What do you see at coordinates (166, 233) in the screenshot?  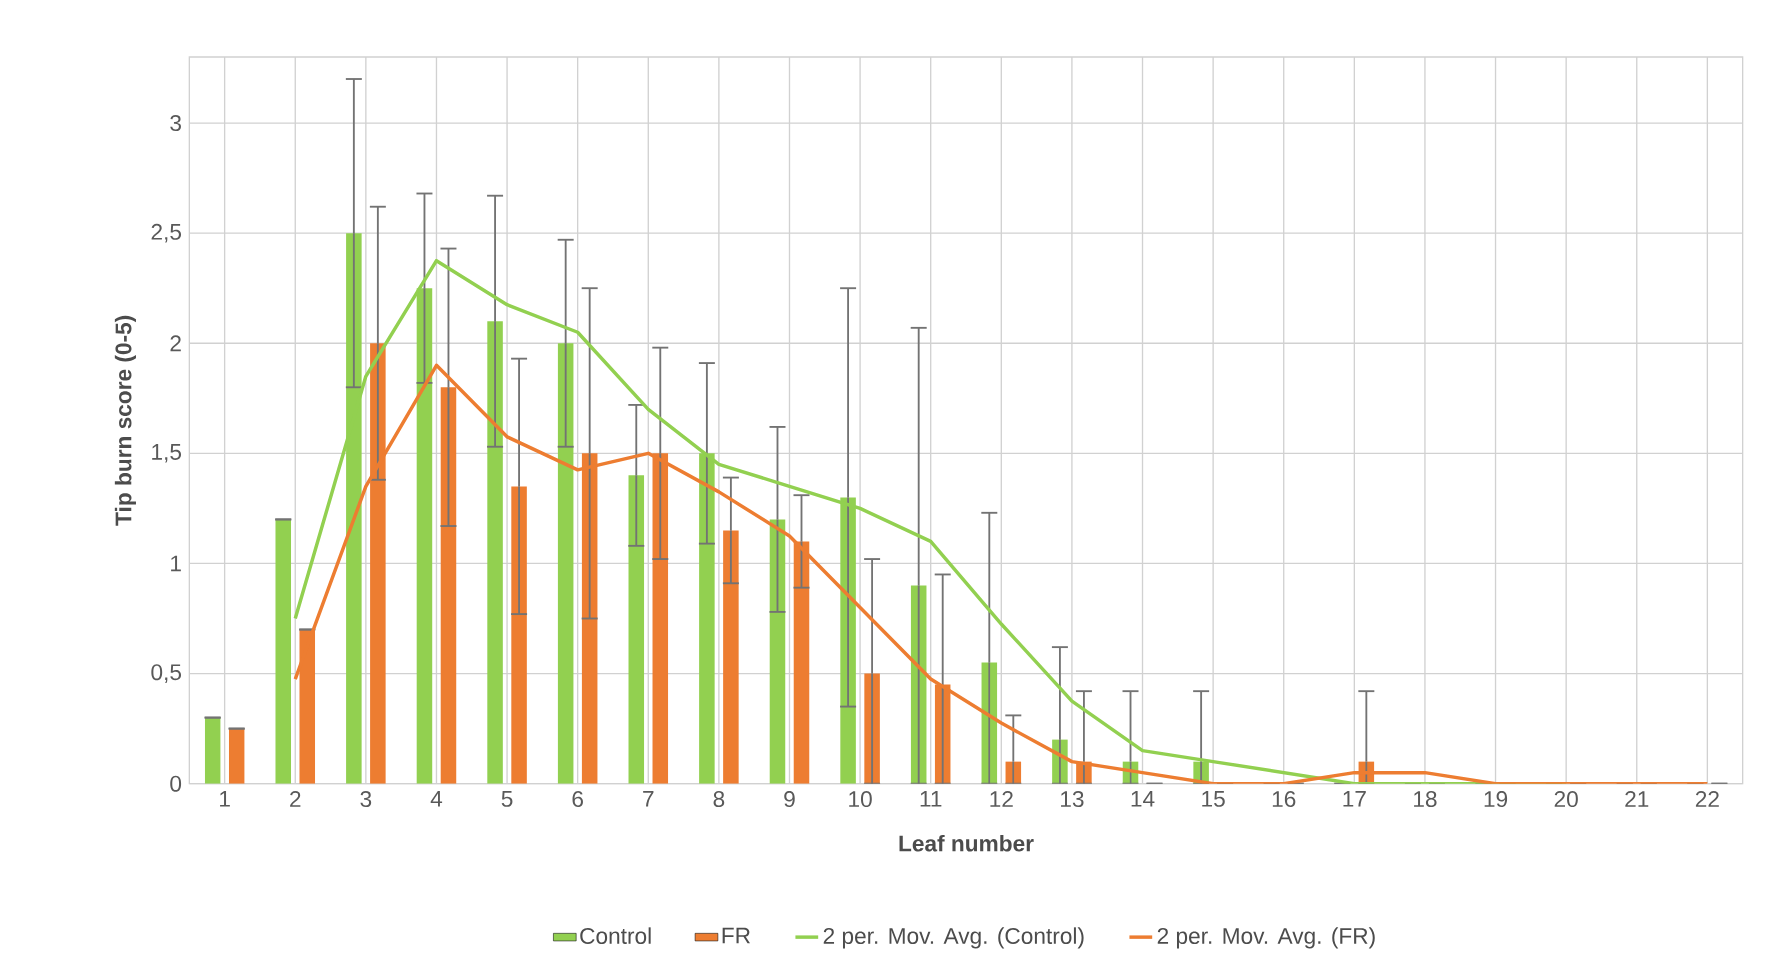 I see `y-tick-label: 2,5` at bounding box center [166, 233].